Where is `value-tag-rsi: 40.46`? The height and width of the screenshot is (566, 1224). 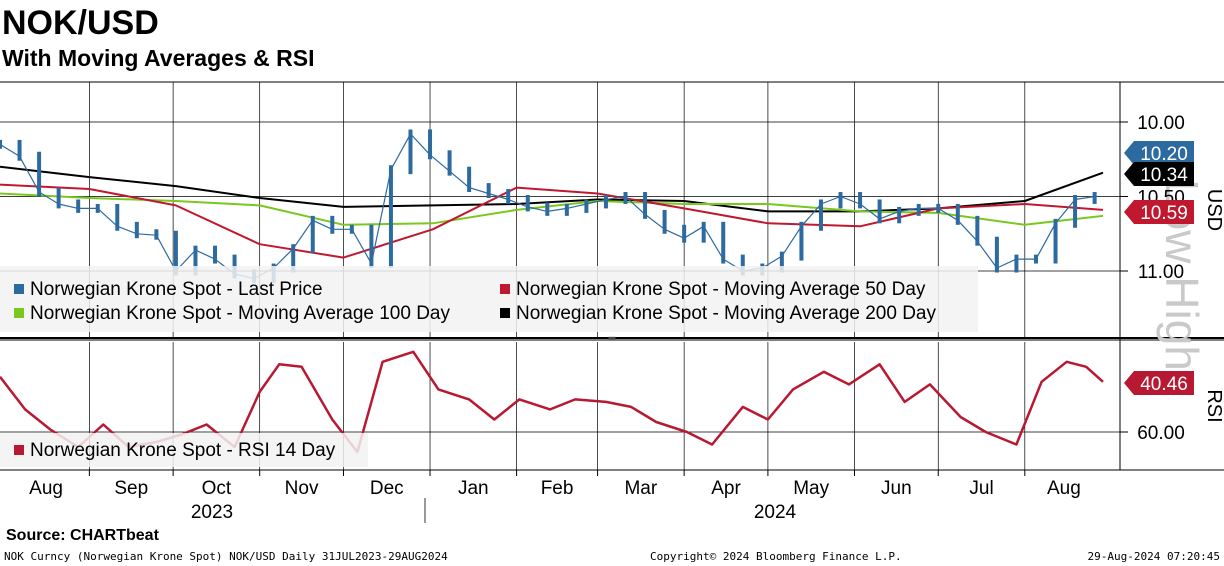 value-tag-rsi: 40.46 is located at coordinates (1159, 383).